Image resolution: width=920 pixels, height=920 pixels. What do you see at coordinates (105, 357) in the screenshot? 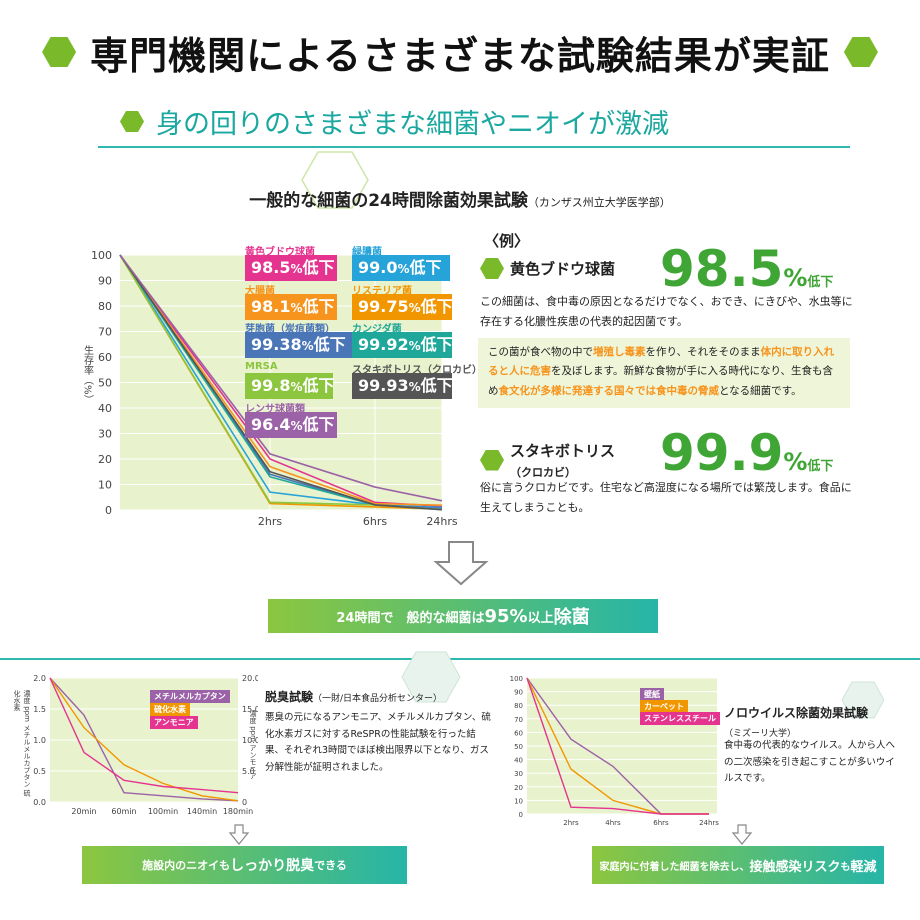
I see `main-chart-ytick-6: 60` at bounding box center [105, 357].